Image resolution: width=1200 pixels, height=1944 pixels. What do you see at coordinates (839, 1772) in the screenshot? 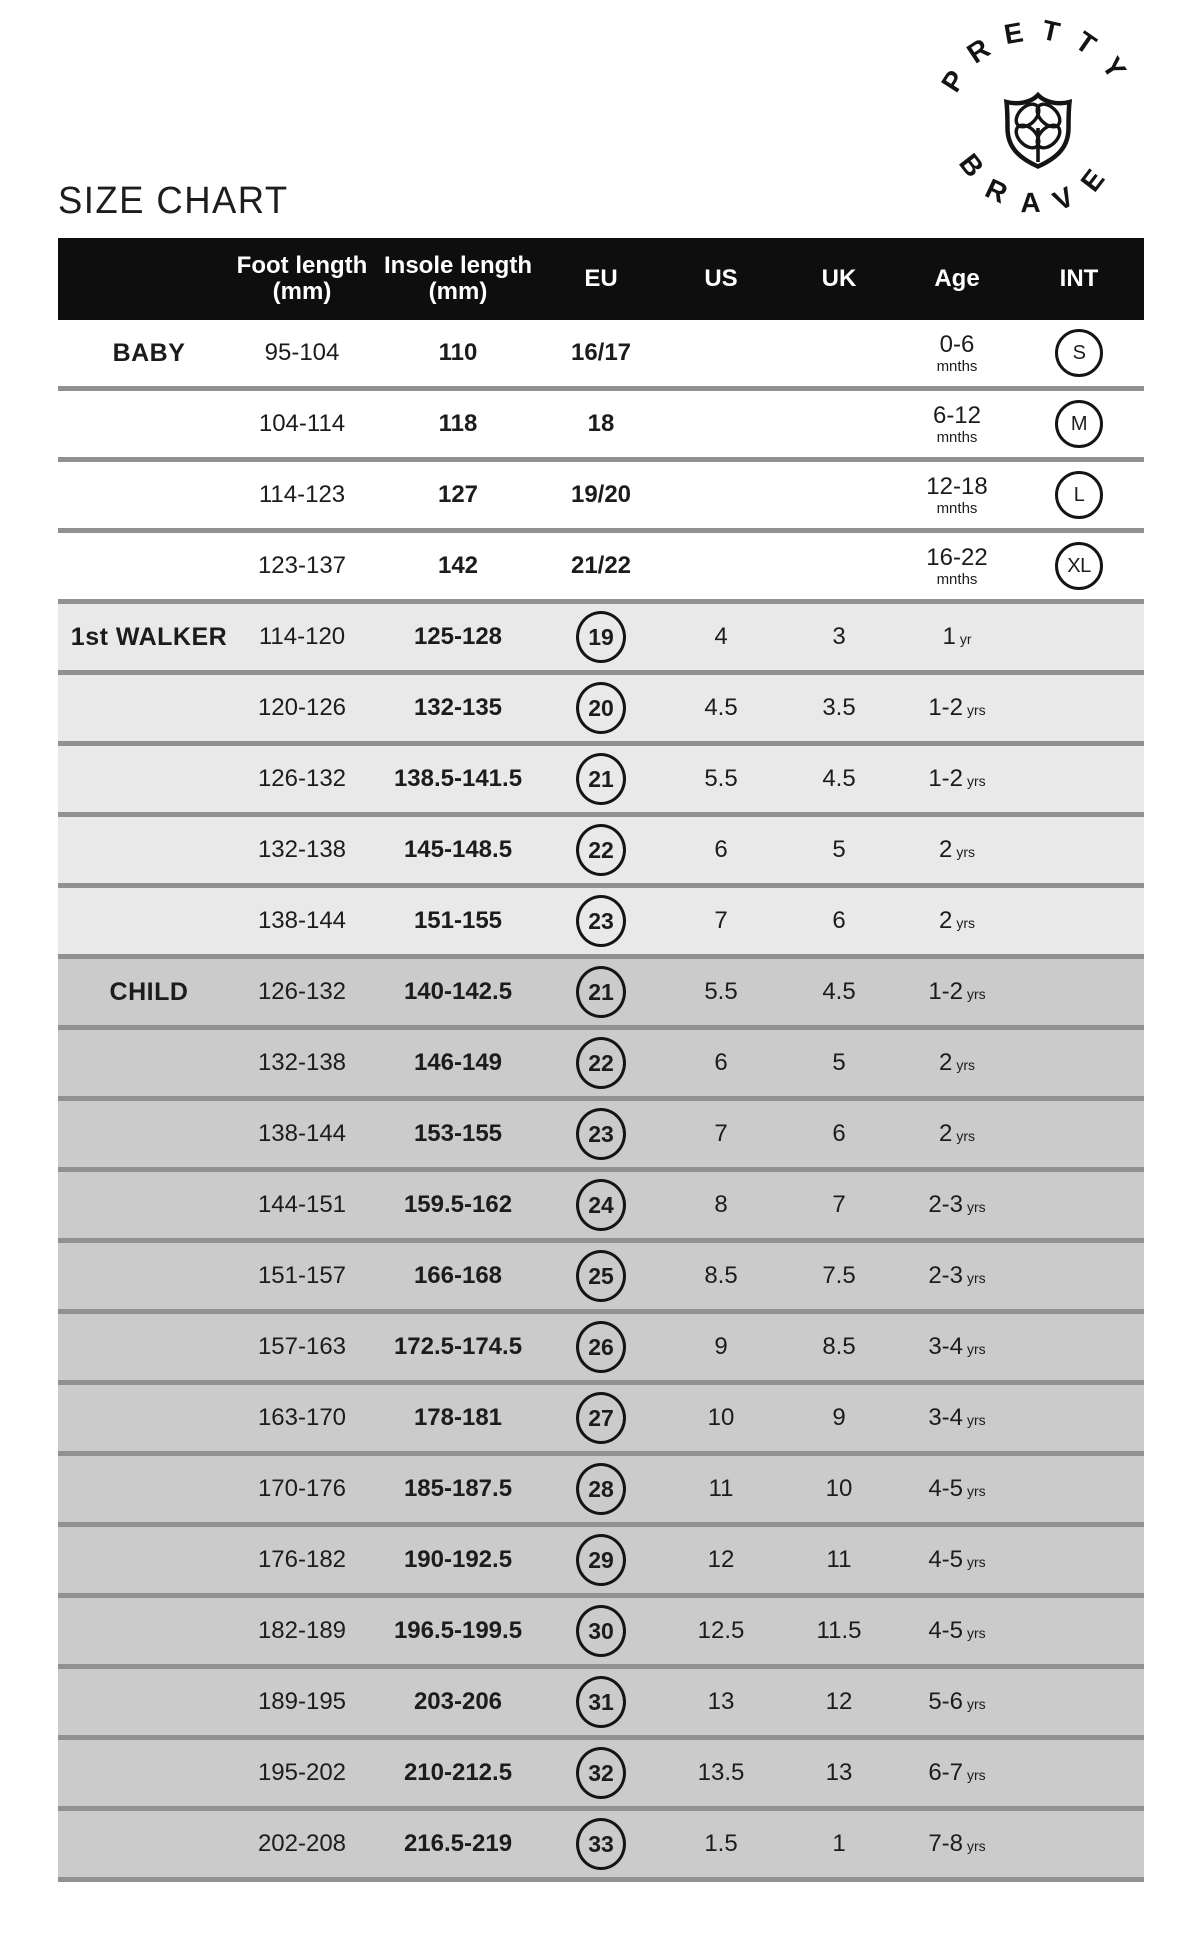
I see `uk-size-cell: 13` at bounding box center [839, 1772].